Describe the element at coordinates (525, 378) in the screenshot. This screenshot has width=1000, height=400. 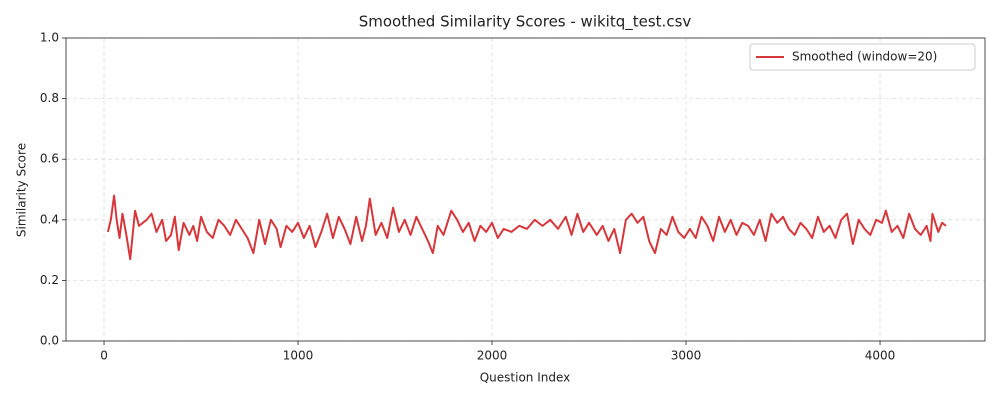
I see `x-axis-label: Question Index` at that location.